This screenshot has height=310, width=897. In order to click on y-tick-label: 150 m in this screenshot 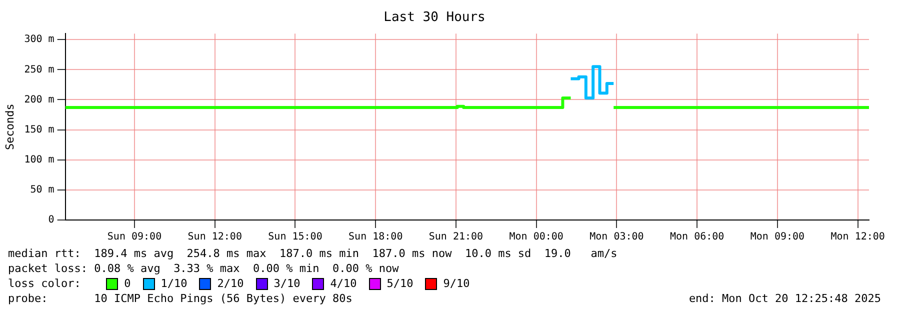, I will do `click(39, 130)`.